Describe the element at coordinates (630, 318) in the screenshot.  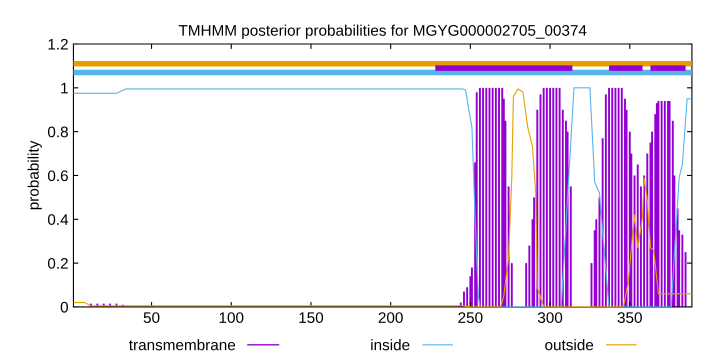
I see `x-tick-label: 350` at that location.